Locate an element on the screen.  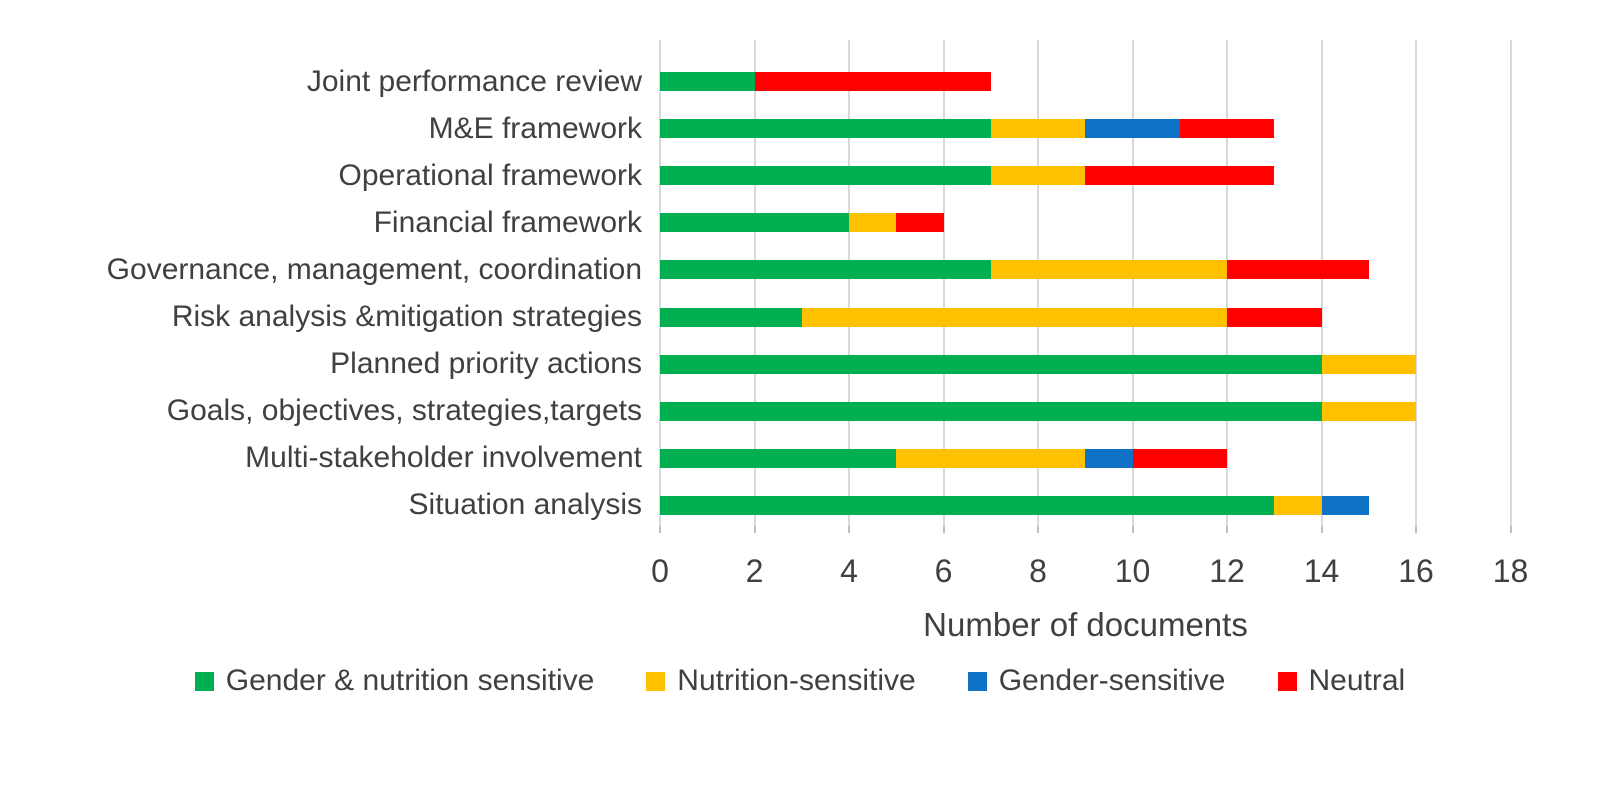
legend-label: Nutrition-sensitive is located at coordinates (796, 680).